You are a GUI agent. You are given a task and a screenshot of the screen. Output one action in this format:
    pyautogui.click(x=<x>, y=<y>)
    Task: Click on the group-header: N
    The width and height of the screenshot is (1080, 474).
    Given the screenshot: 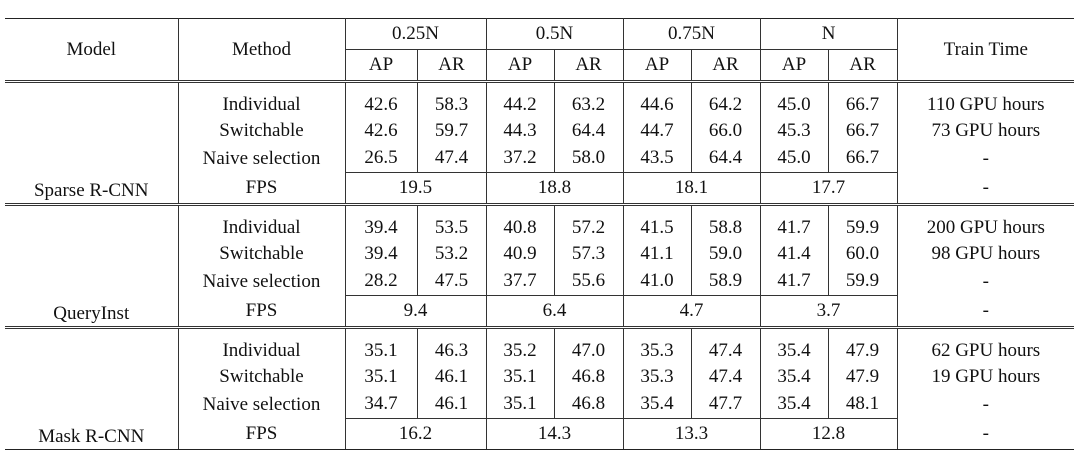 What is the action you would take?
    pyautogui.click(x=829, y=34)
    